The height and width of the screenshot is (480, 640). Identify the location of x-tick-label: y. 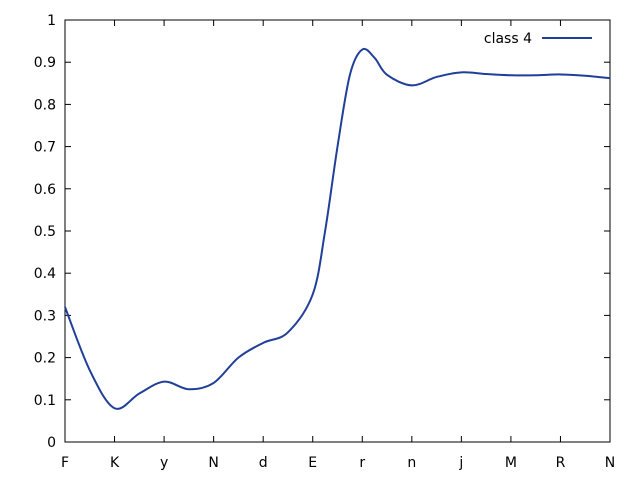
(164, 463).